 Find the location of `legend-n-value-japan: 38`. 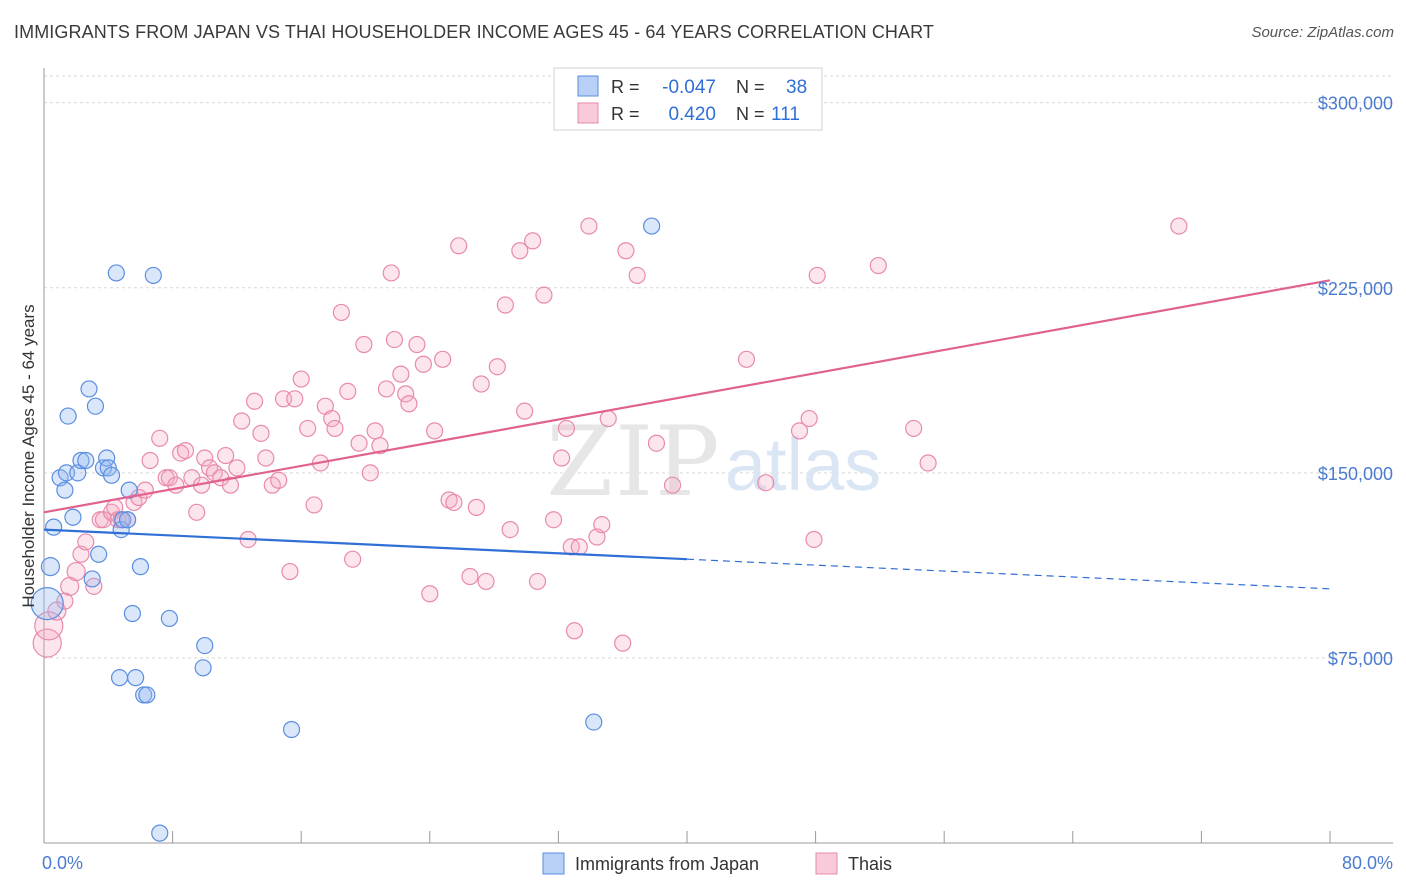

legend-n-value-japan: 38 is located at coordinates (796, 87).